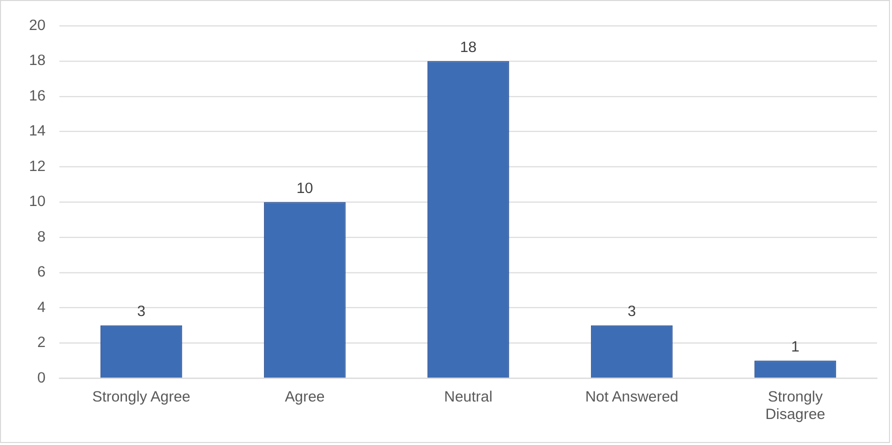 This screenshot has height=445, width=892. What do you see at coordinates (37, 166) in the screenshot?
I see `y-tick-label: 12` at bounding box center [37, 166].